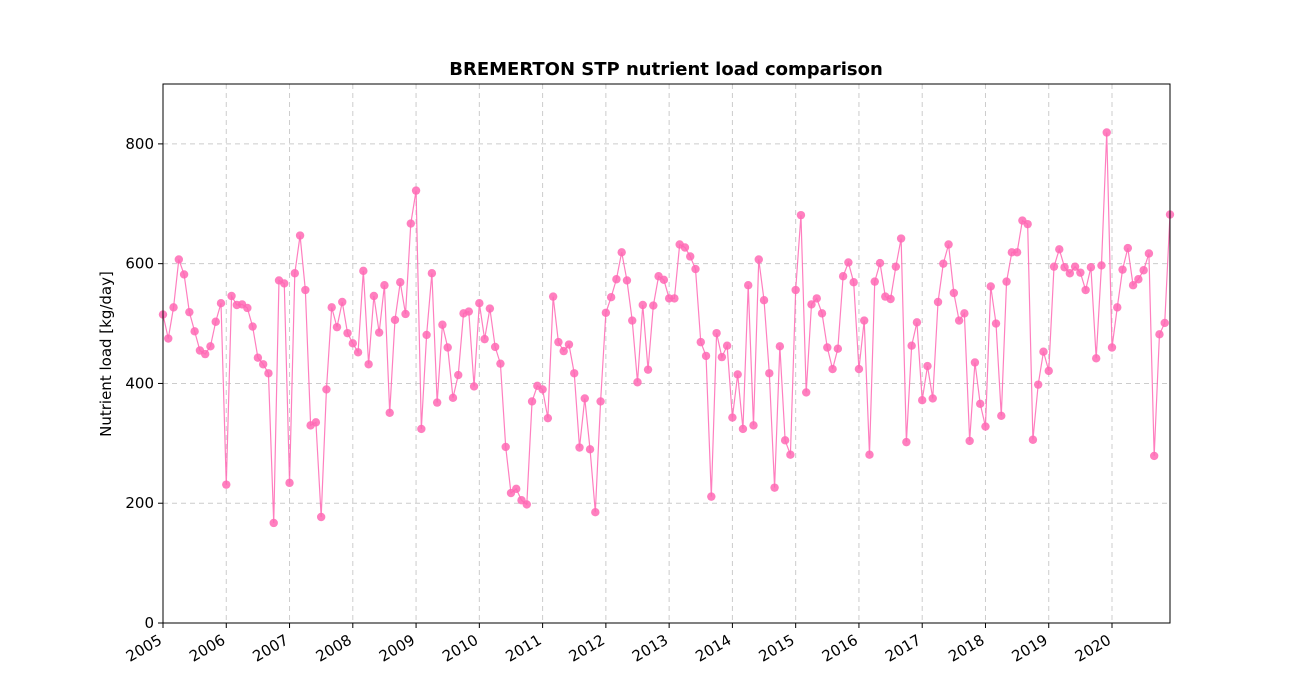  Describe the element at coordinates (139, 383) in the screenshot. I see `y-tick-label: 400` at that location.